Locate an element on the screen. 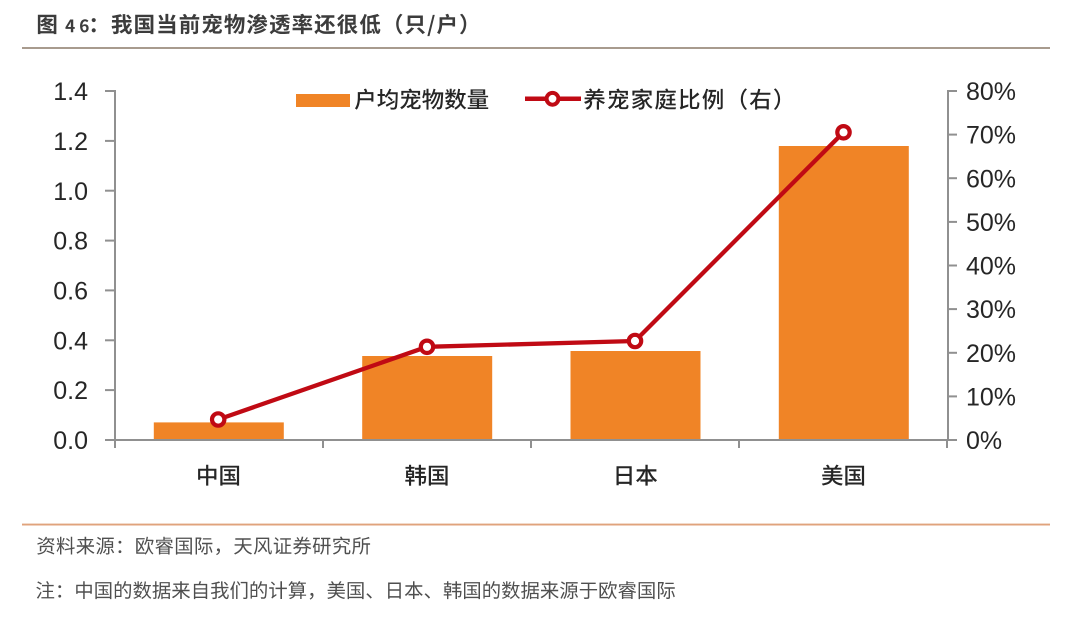  svg-text: 30% is located at coordinates (991, 310).